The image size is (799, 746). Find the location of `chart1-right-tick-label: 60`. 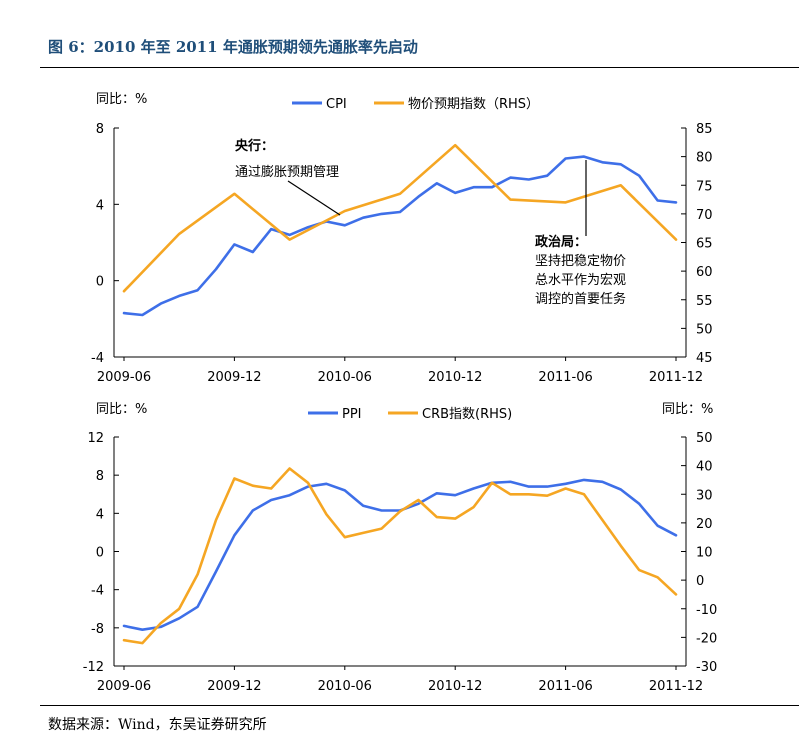

chart1-right-tick-label: 60 is located at coordinates (704, 272).